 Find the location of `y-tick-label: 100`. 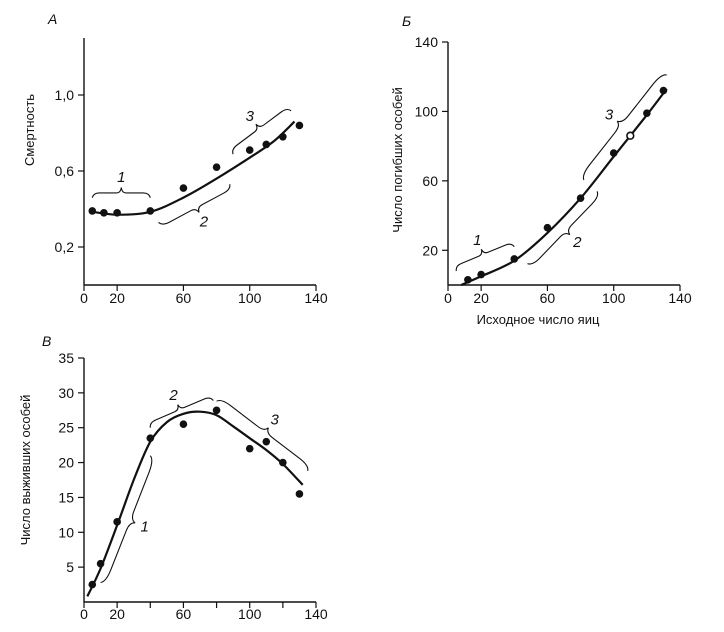

y-tick-label: 100 is located at coordinates (427, 111).